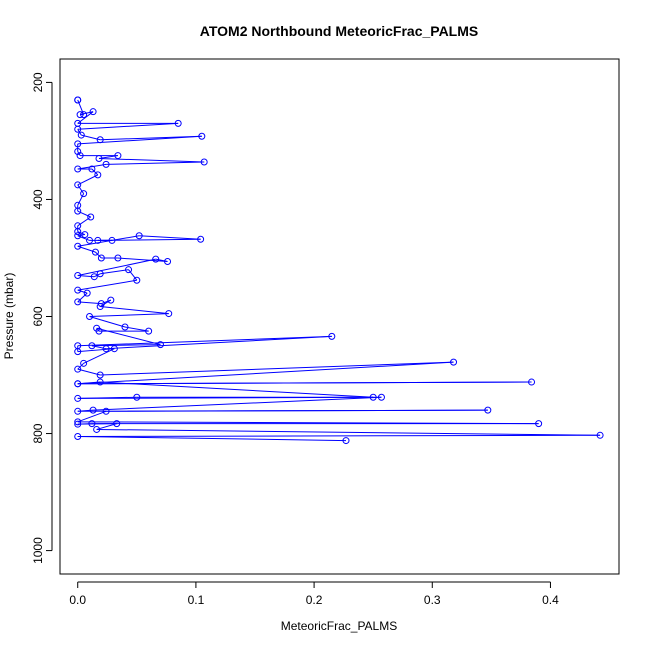 This screenshot has width=650, height=655. Describe the element at coordinates (196, 600) in the screenshot. I see `x-tick-label: 0.1` at that location.